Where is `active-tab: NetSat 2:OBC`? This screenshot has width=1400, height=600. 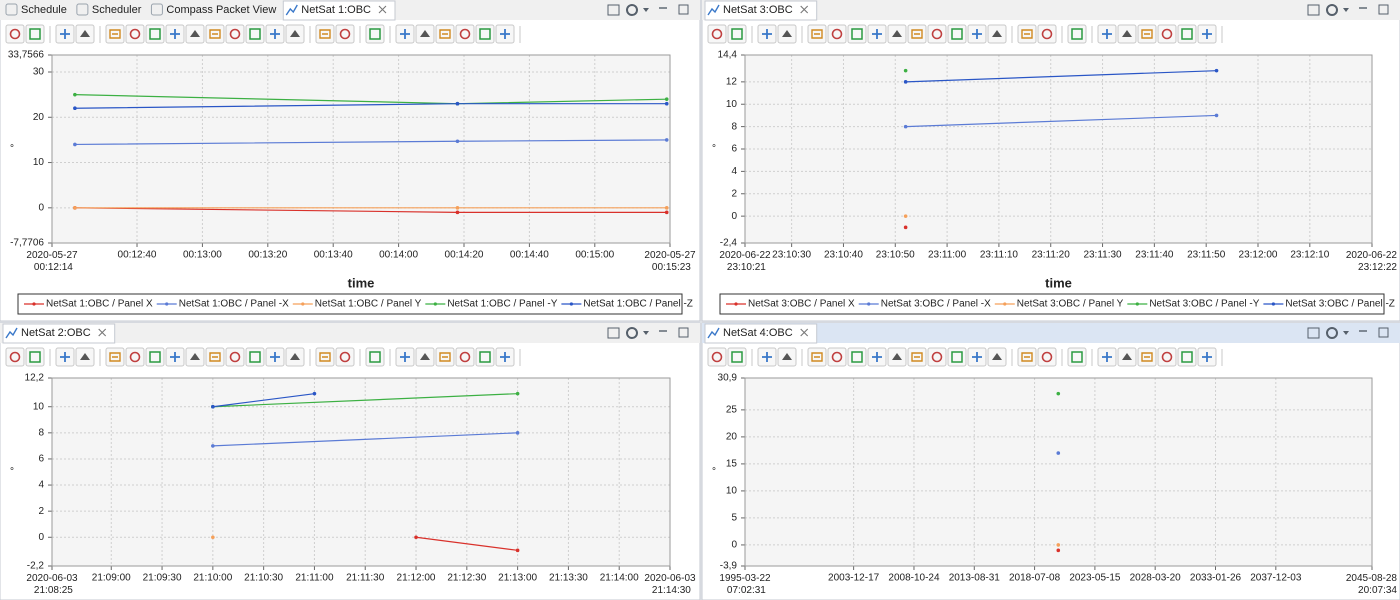
active-tab: NetSat 2:OBC is located at coordinates (59, 333).